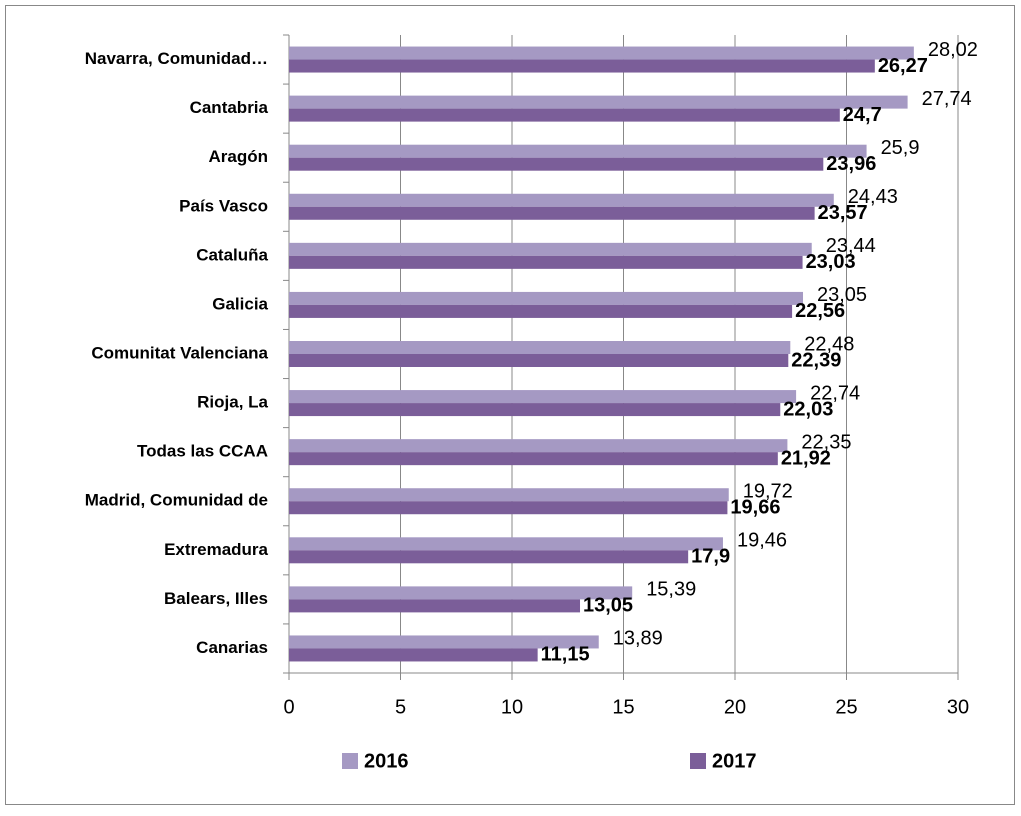 The height and width of the screenshot is (816, 1021). What do you see at coordinates (216, 549) in the screenshot?
I see `y-tick-label: Extremadura` at bounding box center [216, 549].